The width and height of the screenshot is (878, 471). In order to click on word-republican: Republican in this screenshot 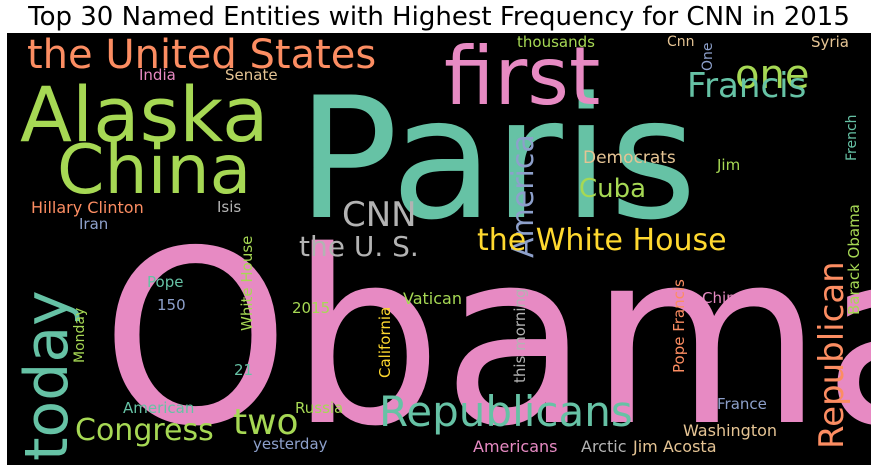, I will do `click(832, 355)`.